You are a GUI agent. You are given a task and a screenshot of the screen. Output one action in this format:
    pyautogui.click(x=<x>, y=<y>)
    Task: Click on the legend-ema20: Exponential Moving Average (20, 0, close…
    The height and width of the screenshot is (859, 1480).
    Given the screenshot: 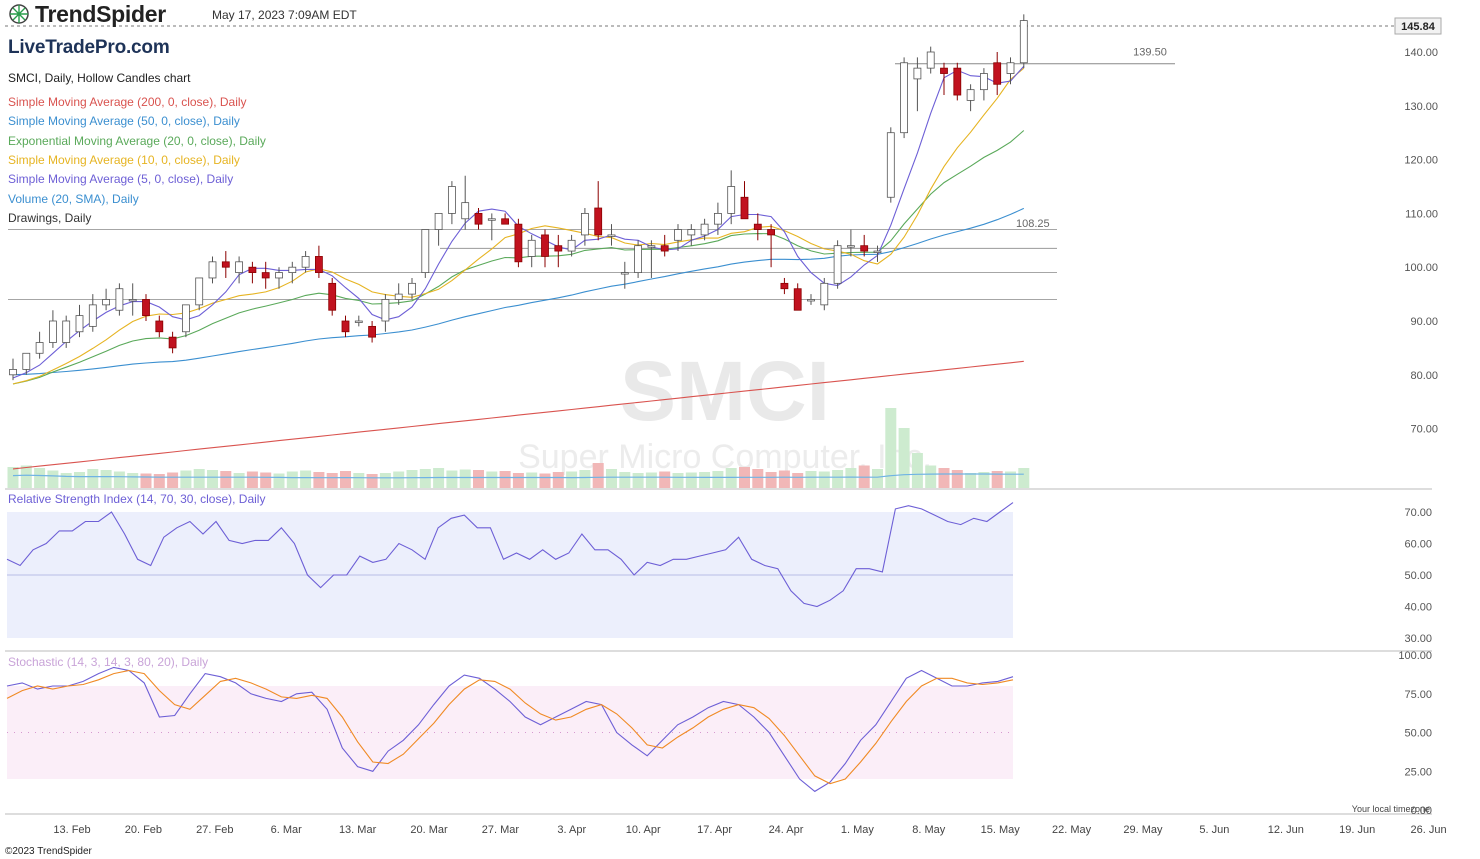 What is the action you would take?
    pyautogui.click(x=137, y=141)
    